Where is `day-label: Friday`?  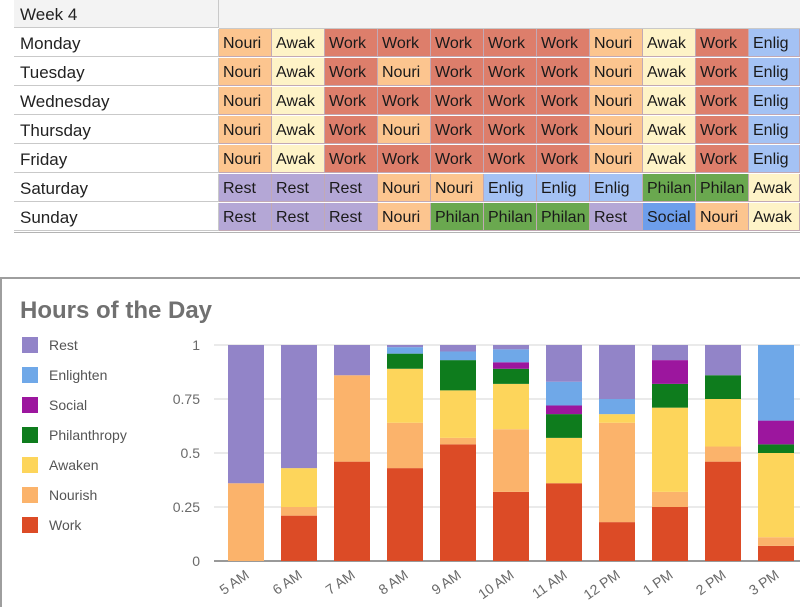
day-label: Friday is located at coordinates (116, 159).